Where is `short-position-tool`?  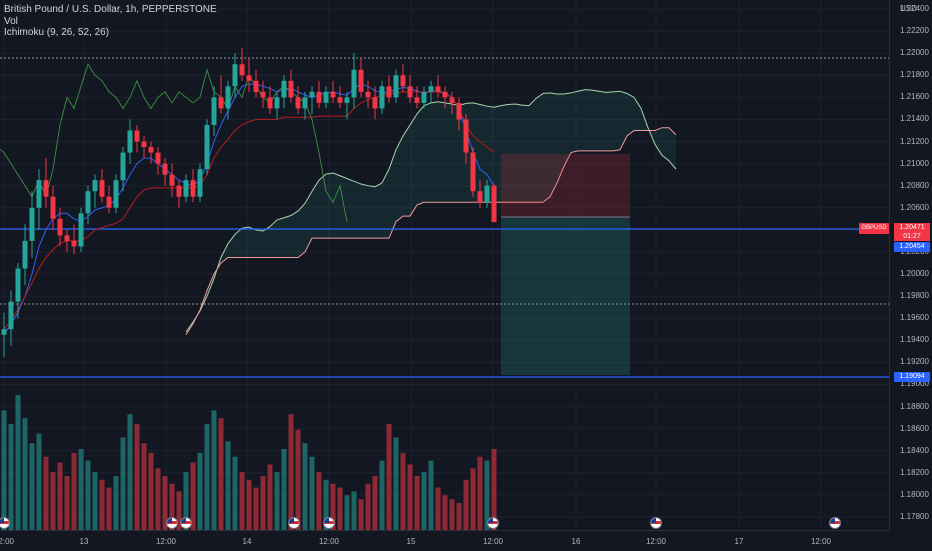 short-position-tool is located at coordinates (565, 264).